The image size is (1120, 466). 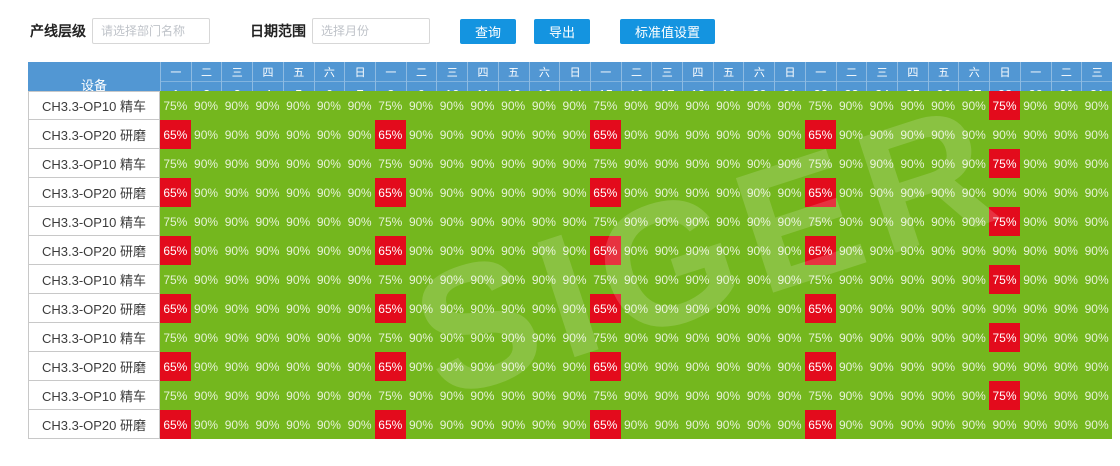 I want to click on weekday-label: 一, so click(x=820, y=72).